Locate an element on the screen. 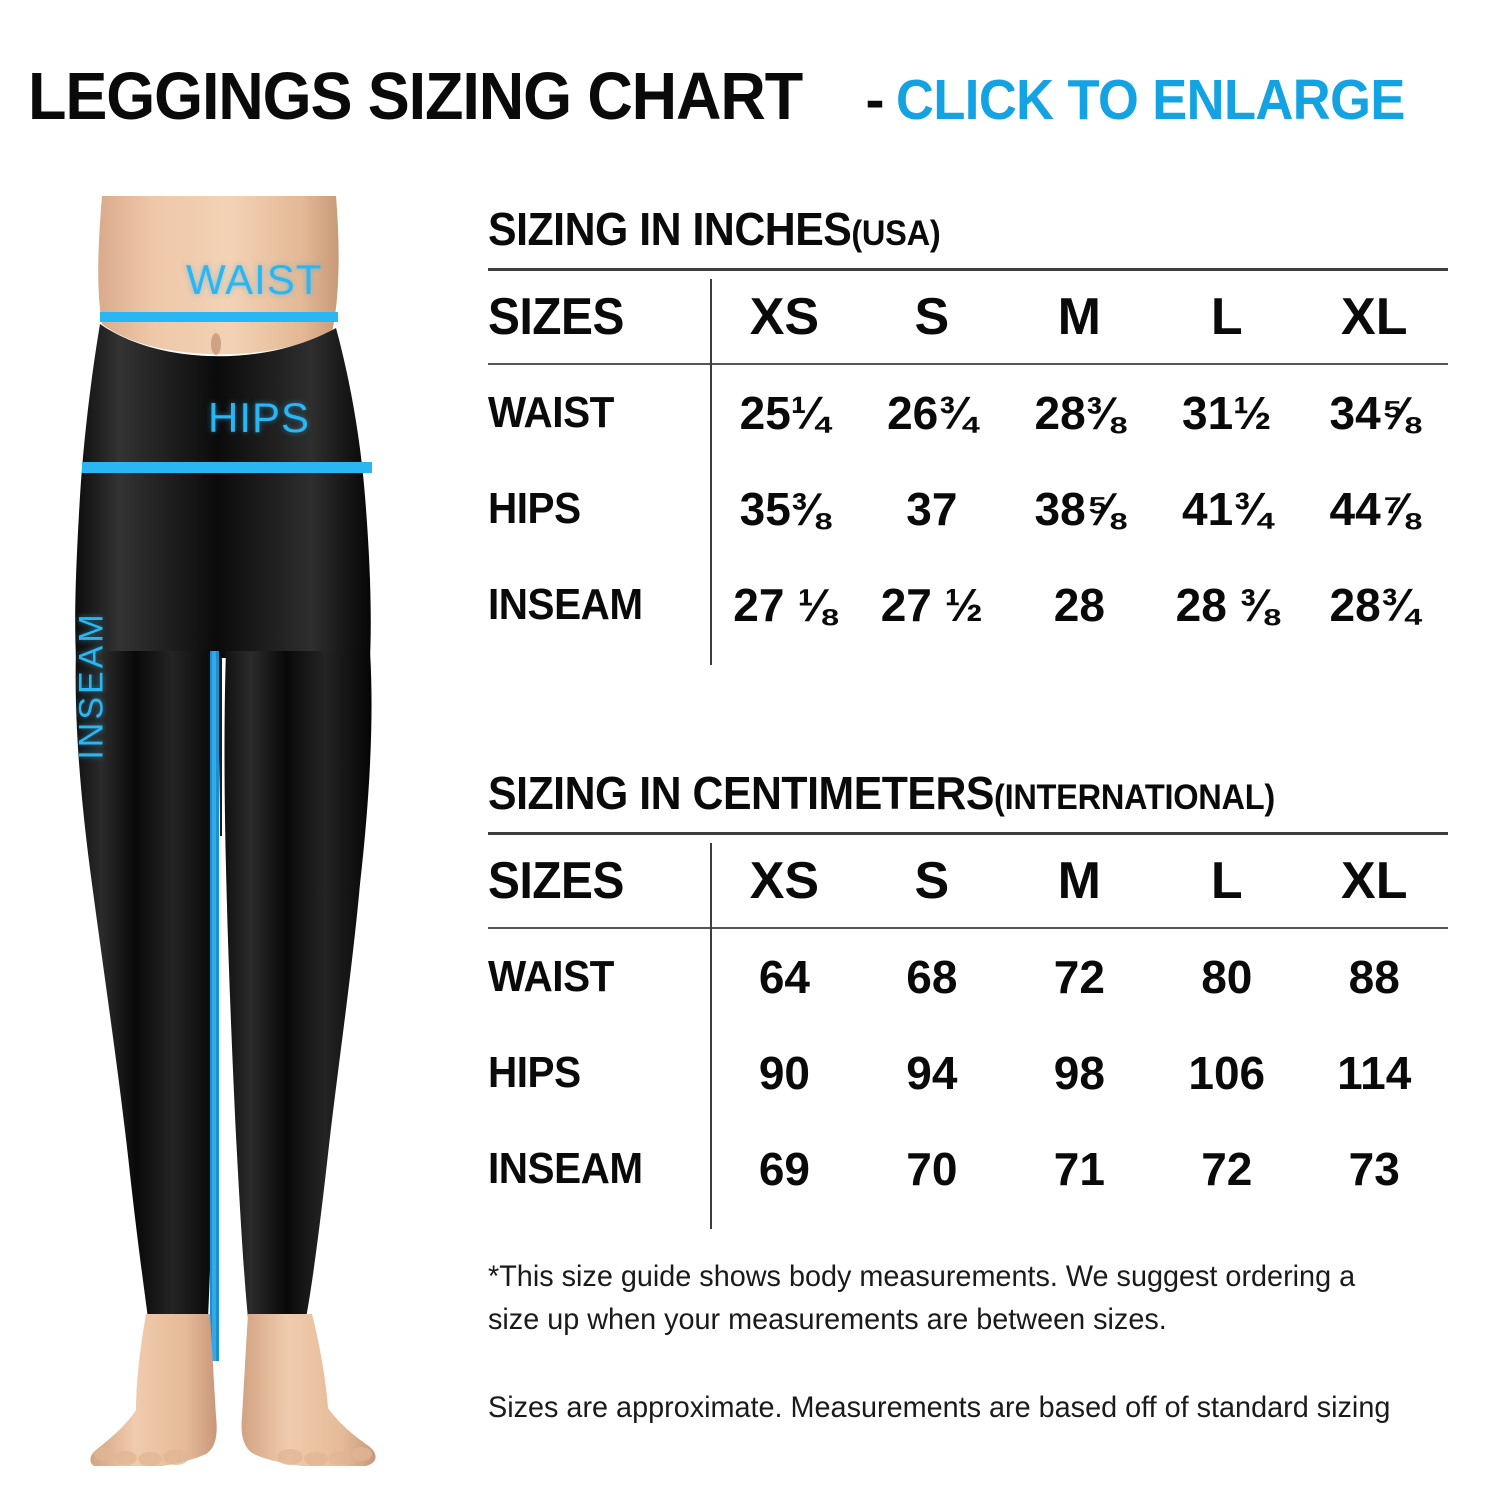 This screenshot has width=1500, height=1500. page-title: LEGGINGS SIZING CHART - CLICK TO ENLARGE is located at coordinates (750, 96).